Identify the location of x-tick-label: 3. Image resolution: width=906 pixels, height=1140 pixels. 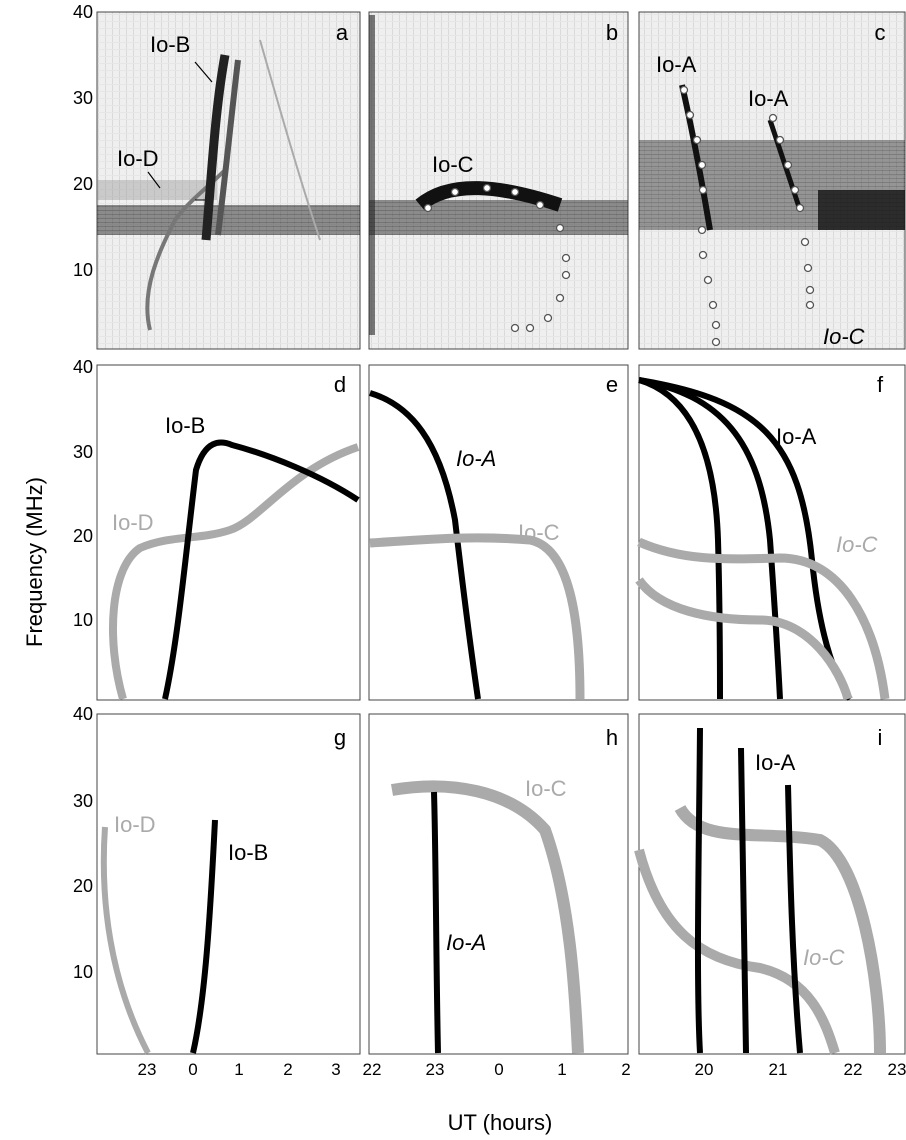
(335, 1069).